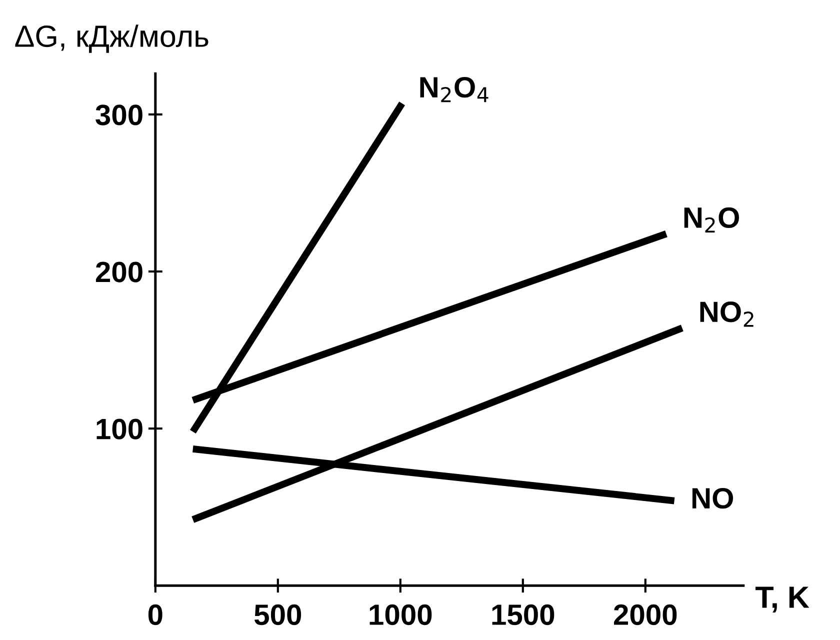 The width and height of the screenshot is (840, 640). I want to click on series-label: N$_{2}$O, so click(712, 219).